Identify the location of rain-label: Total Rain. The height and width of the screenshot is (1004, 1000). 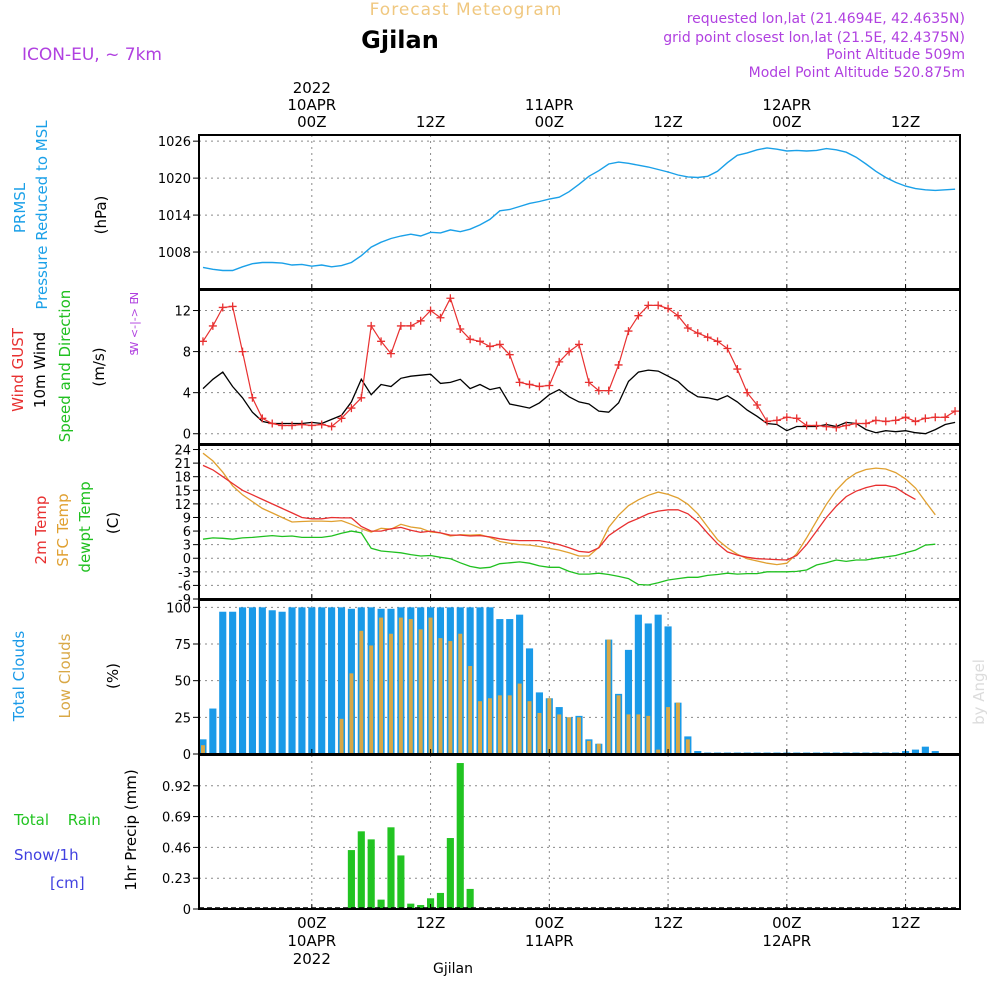
(57, 820).